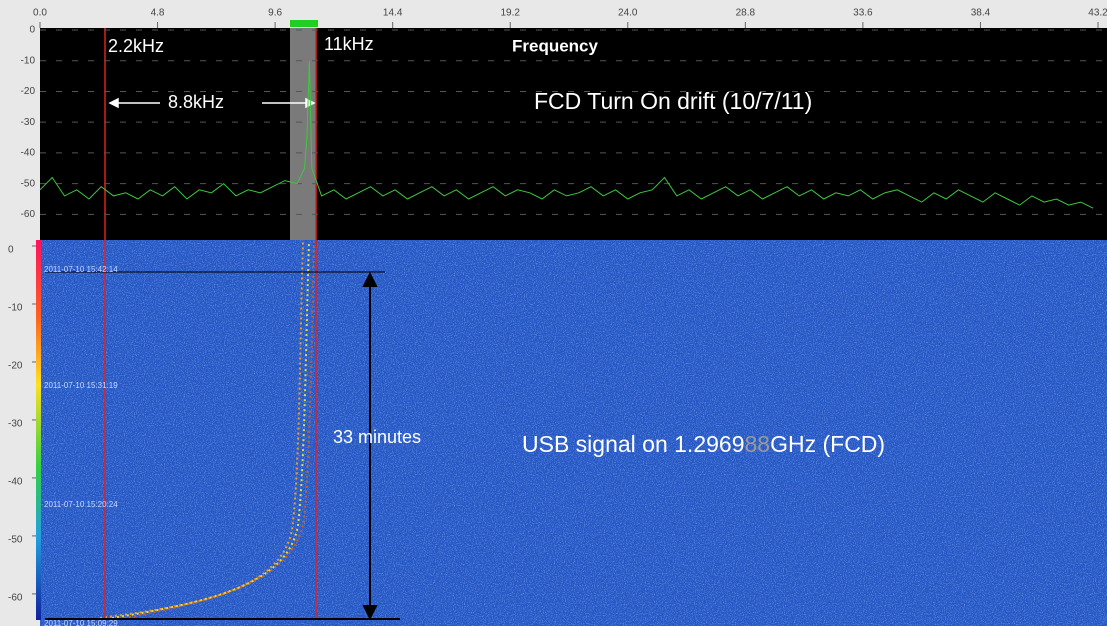  Describe the element at coordinates (38, 430) in the screenshot. I see `color-bar` at that location.